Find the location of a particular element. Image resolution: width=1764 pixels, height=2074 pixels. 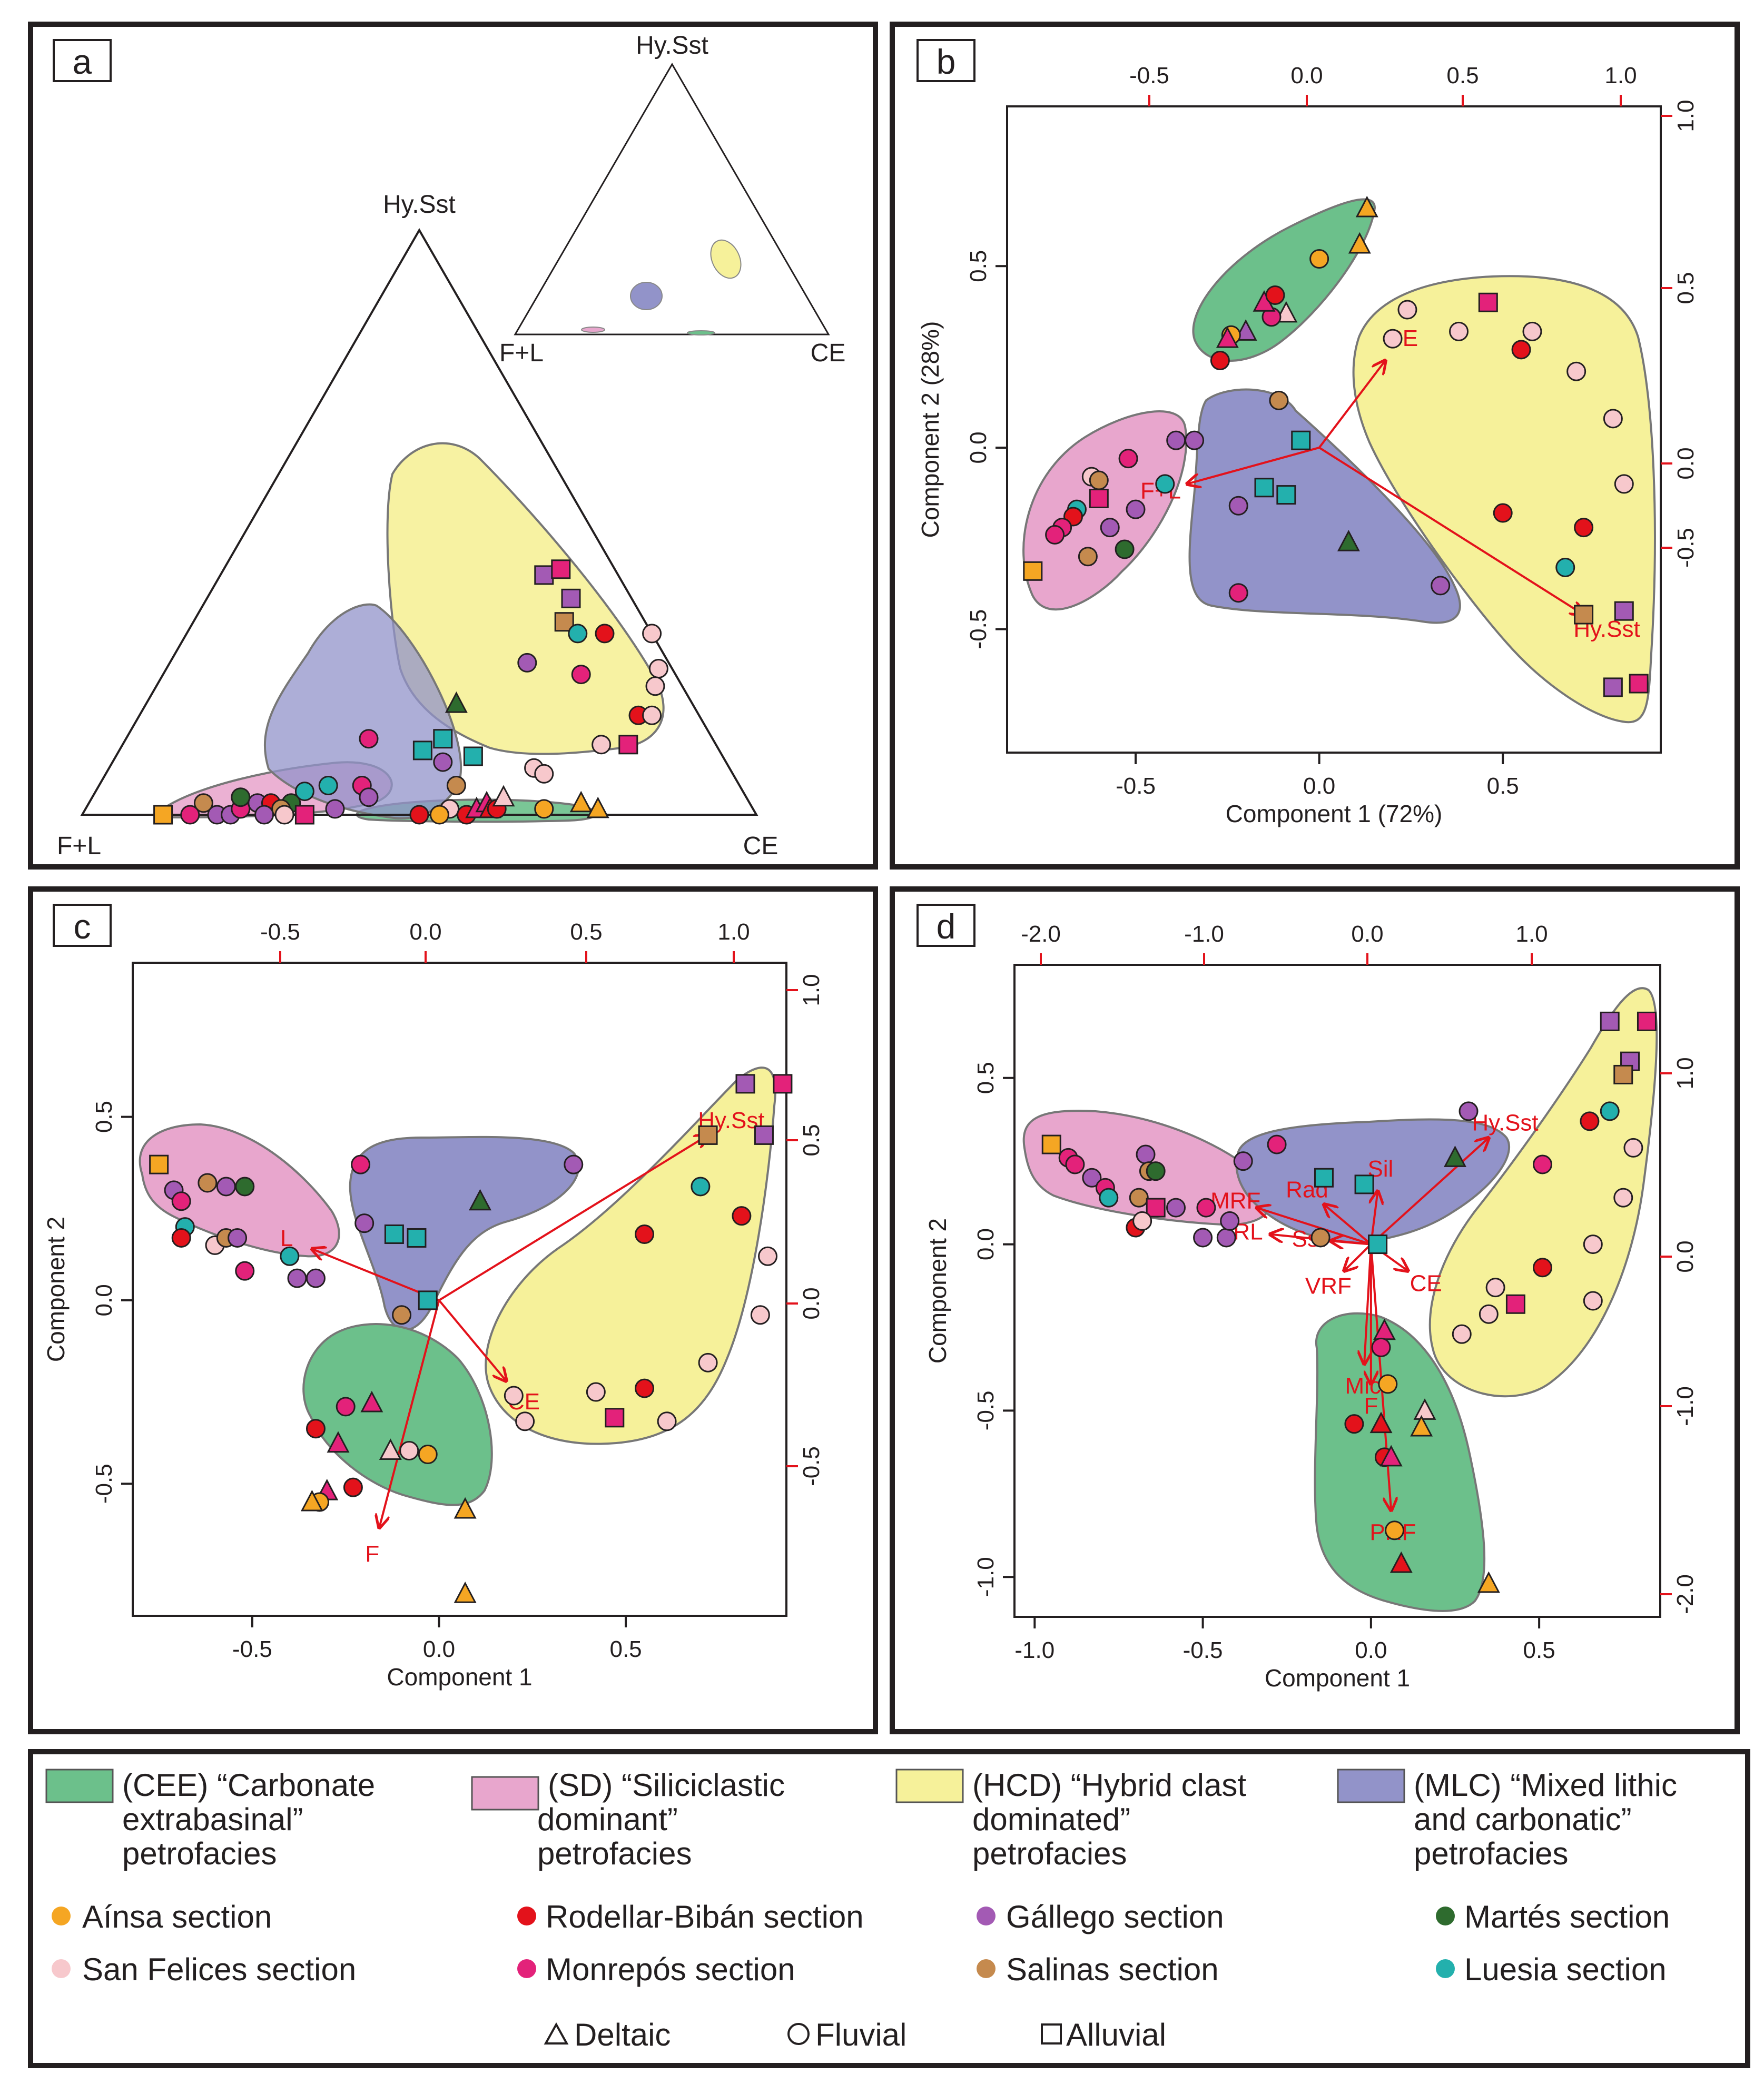

d-vector-label-7: CE is located at coordinates (1426, 1284).